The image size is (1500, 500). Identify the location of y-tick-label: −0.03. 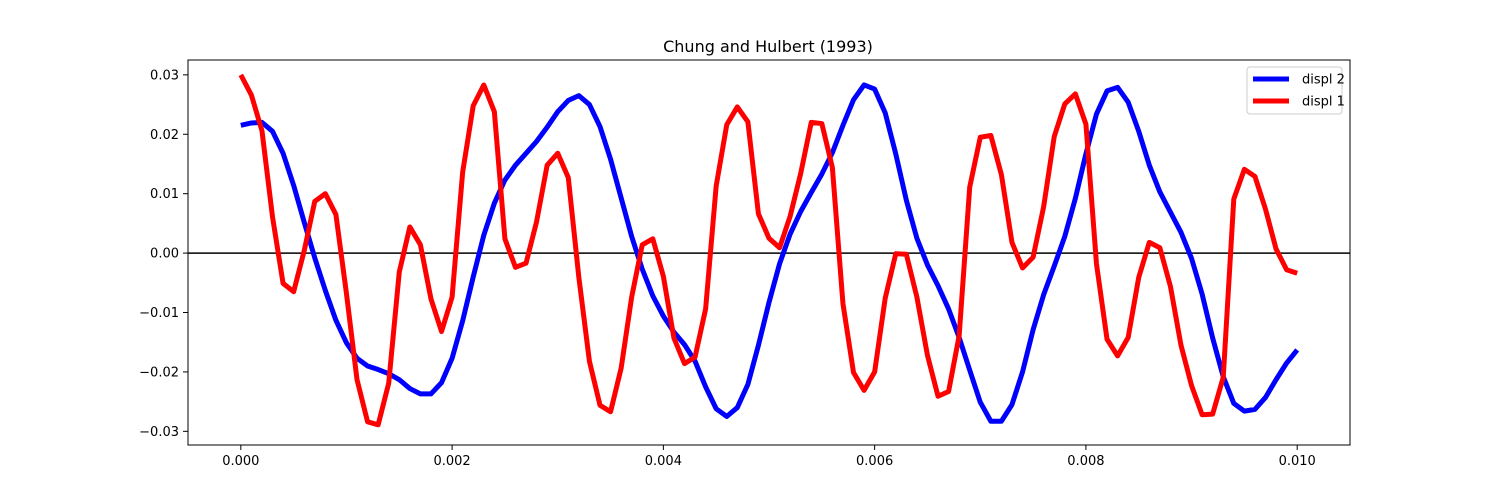
(159, 432).